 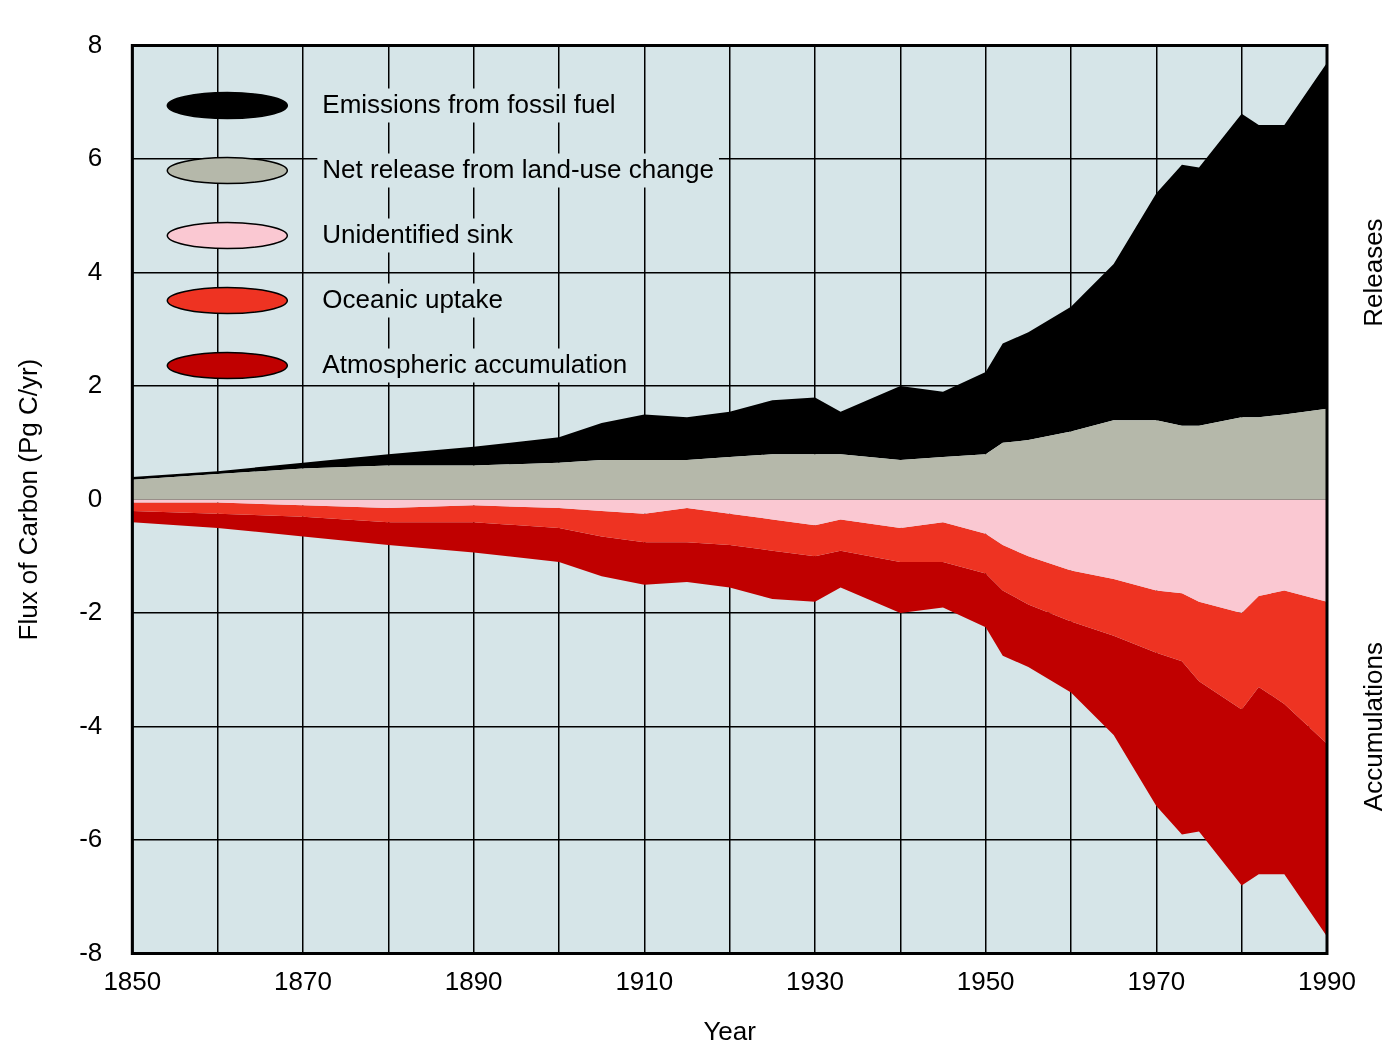 What do you see at coordinates (27, 499) in the screenshot?
I see `y-axis-title: Flux of Carbon (Pg C/yr)` at bounding box center [27, 499].